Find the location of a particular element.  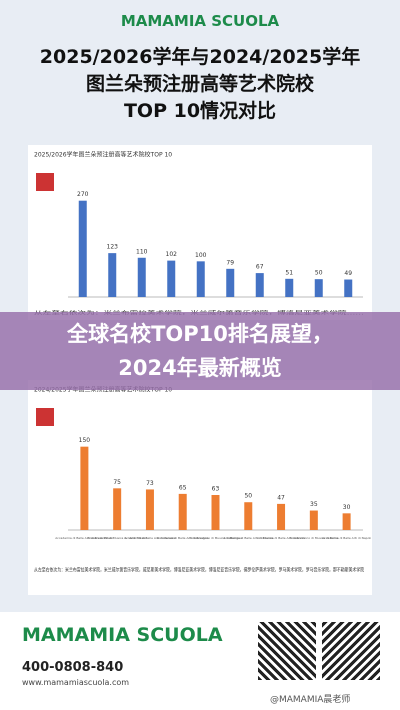

data-label: 110 is located at coordinates (142, 251).